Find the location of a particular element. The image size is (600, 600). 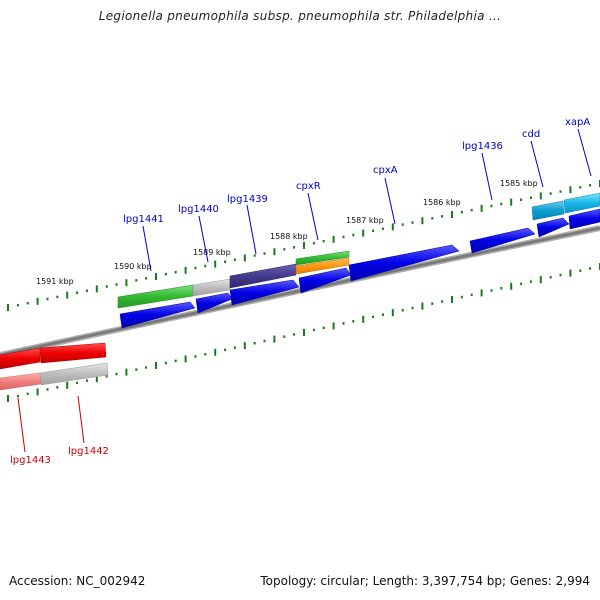

gene-label-lpg1442: lpg1442 is located at coordinates (88, 451).